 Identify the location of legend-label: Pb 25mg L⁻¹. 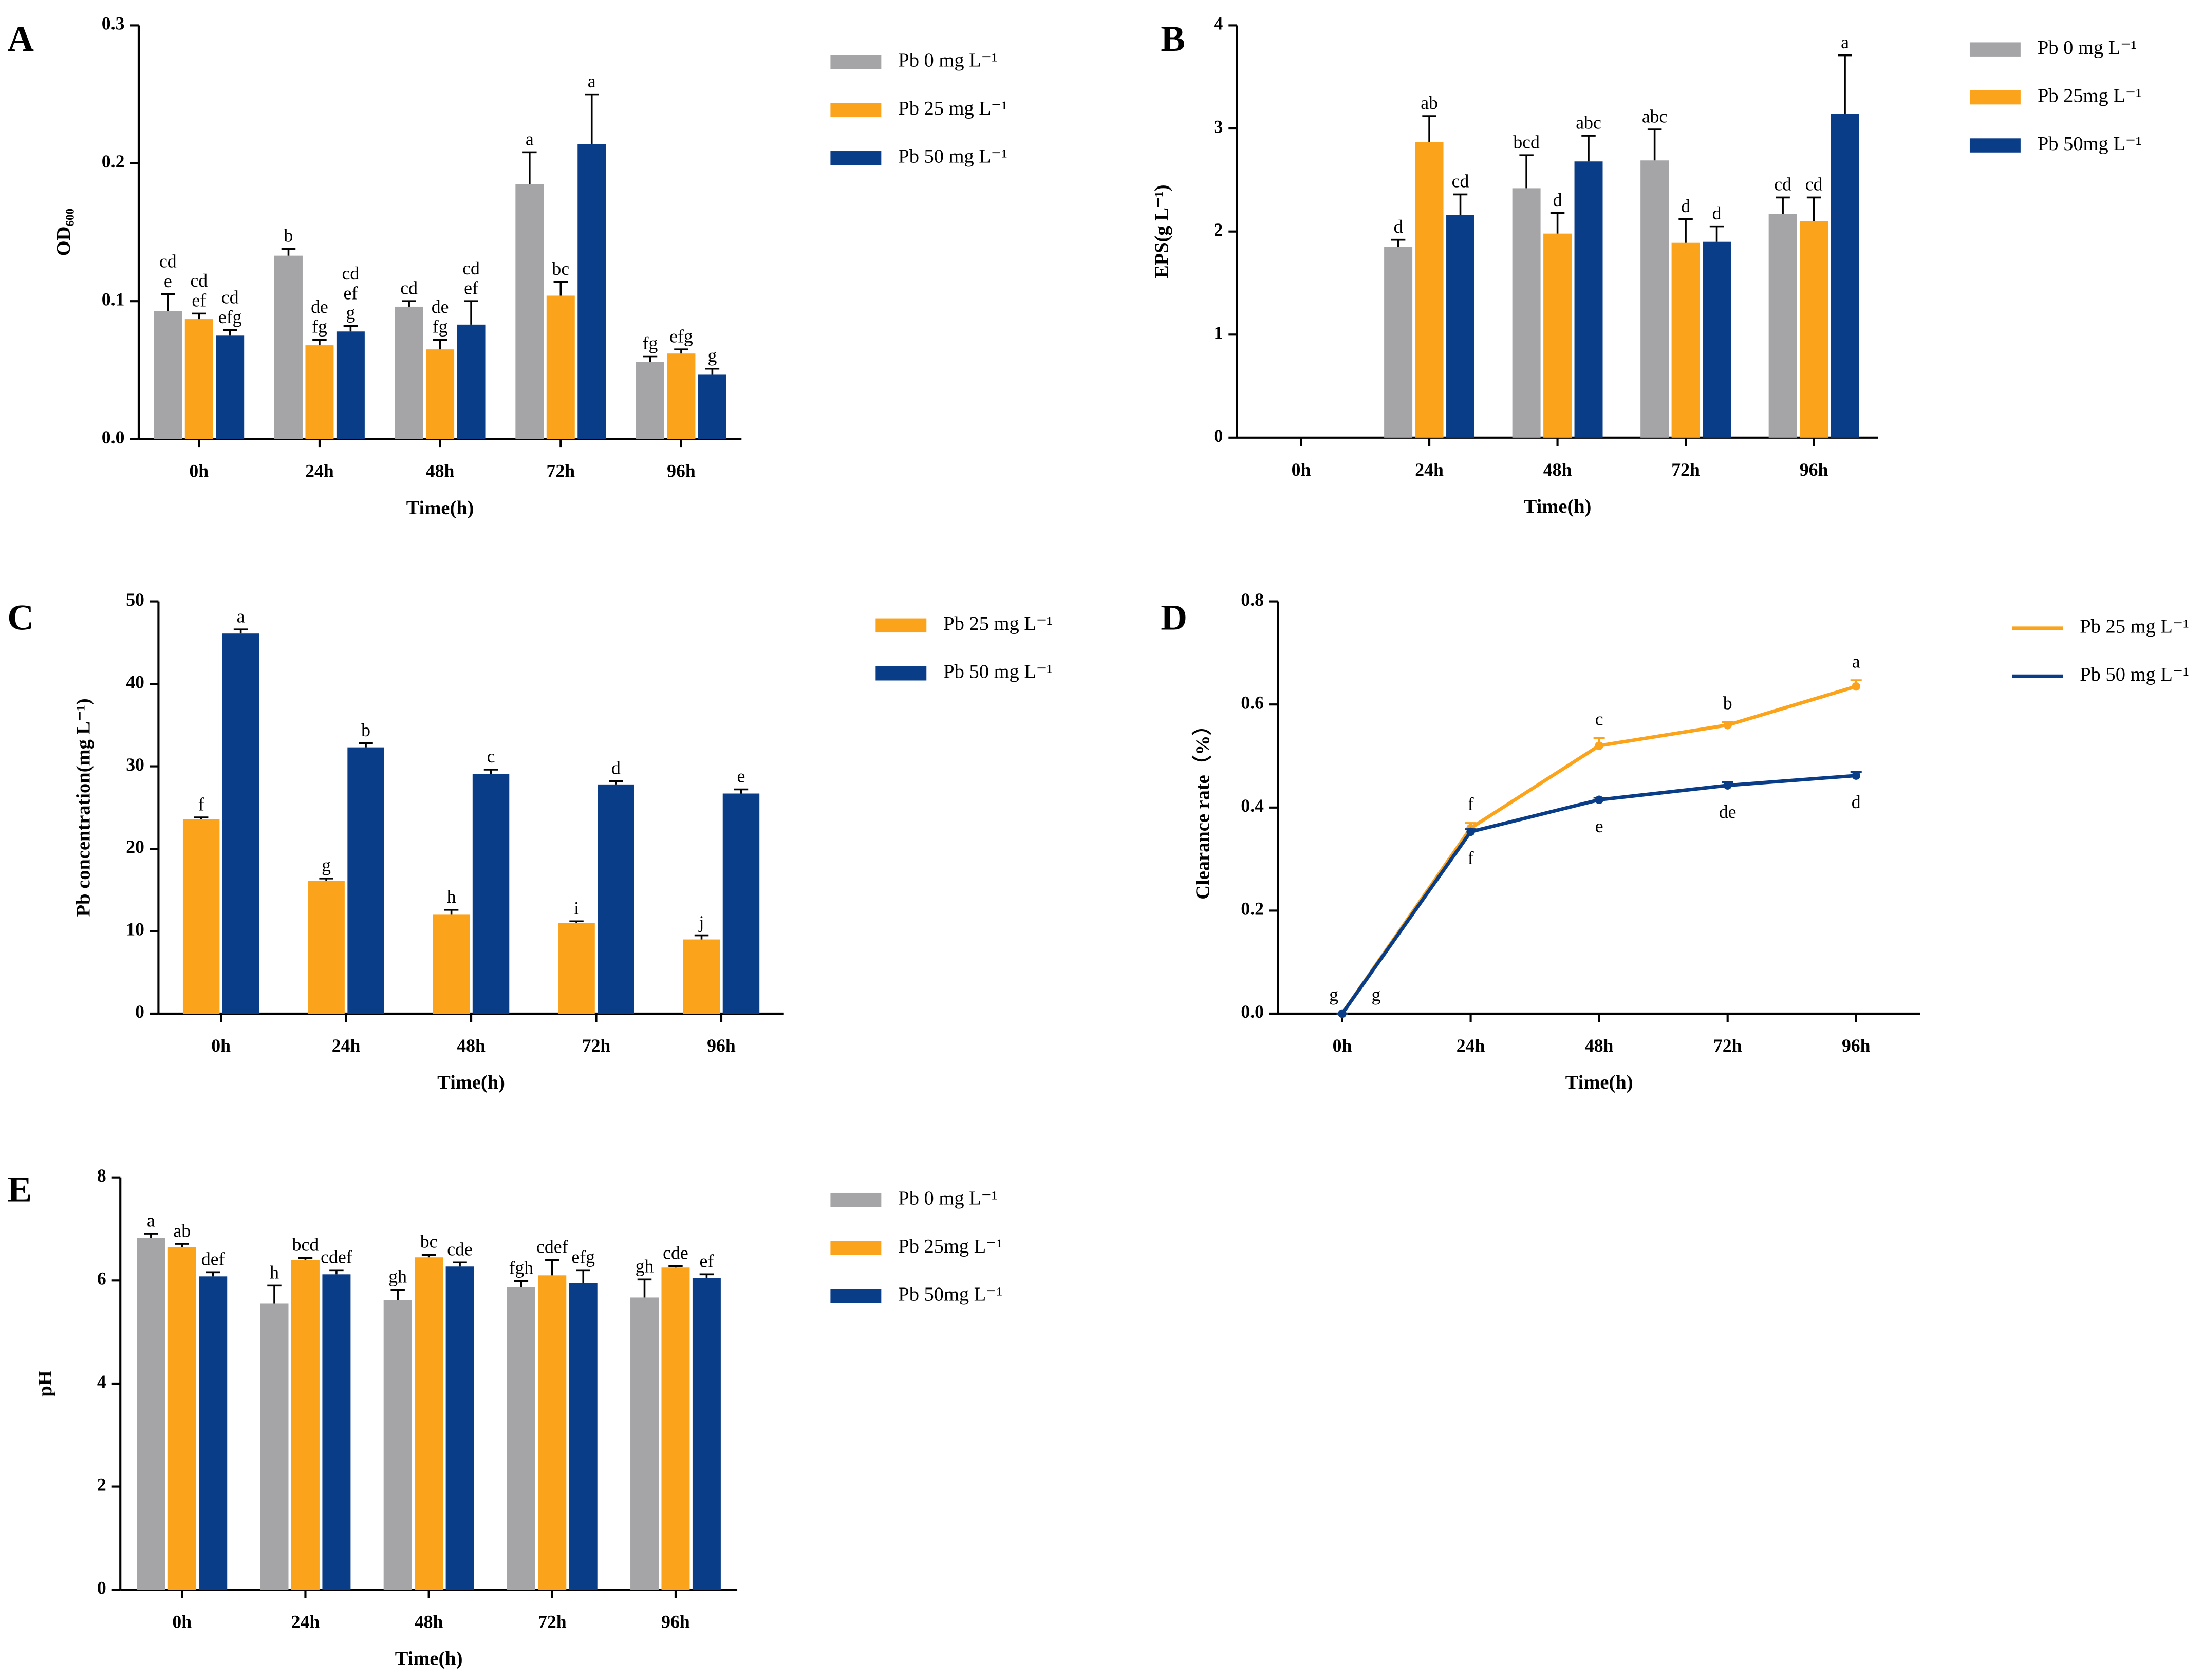
(950, 1246).